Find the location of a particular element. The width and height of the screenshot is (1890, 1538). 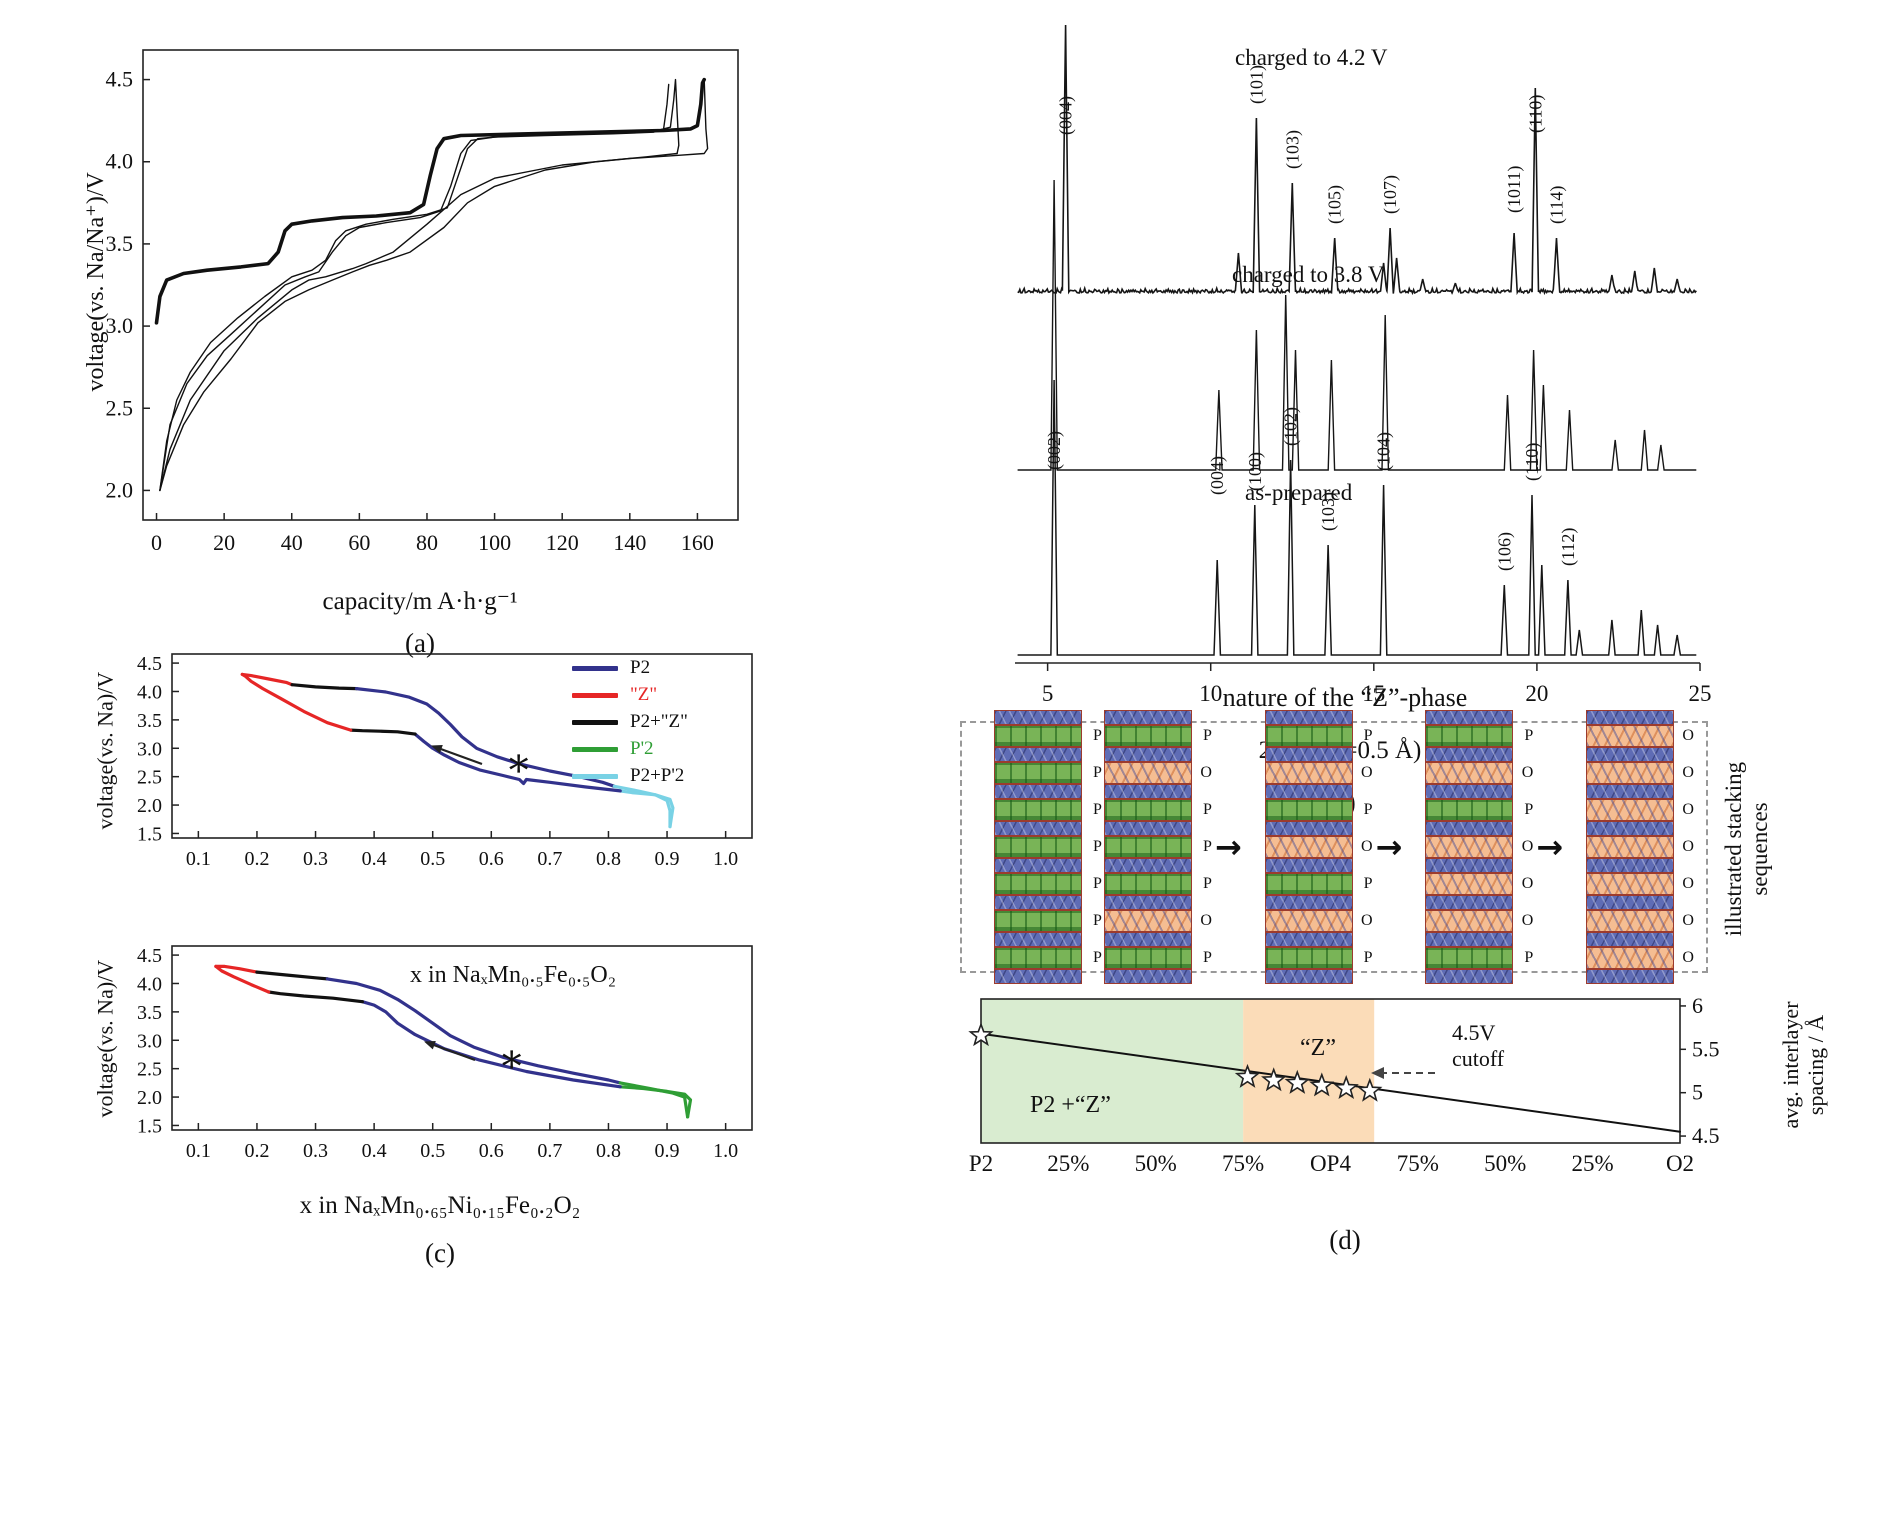

x-tick-label: 25% is located at coordinates (1068, 1163).